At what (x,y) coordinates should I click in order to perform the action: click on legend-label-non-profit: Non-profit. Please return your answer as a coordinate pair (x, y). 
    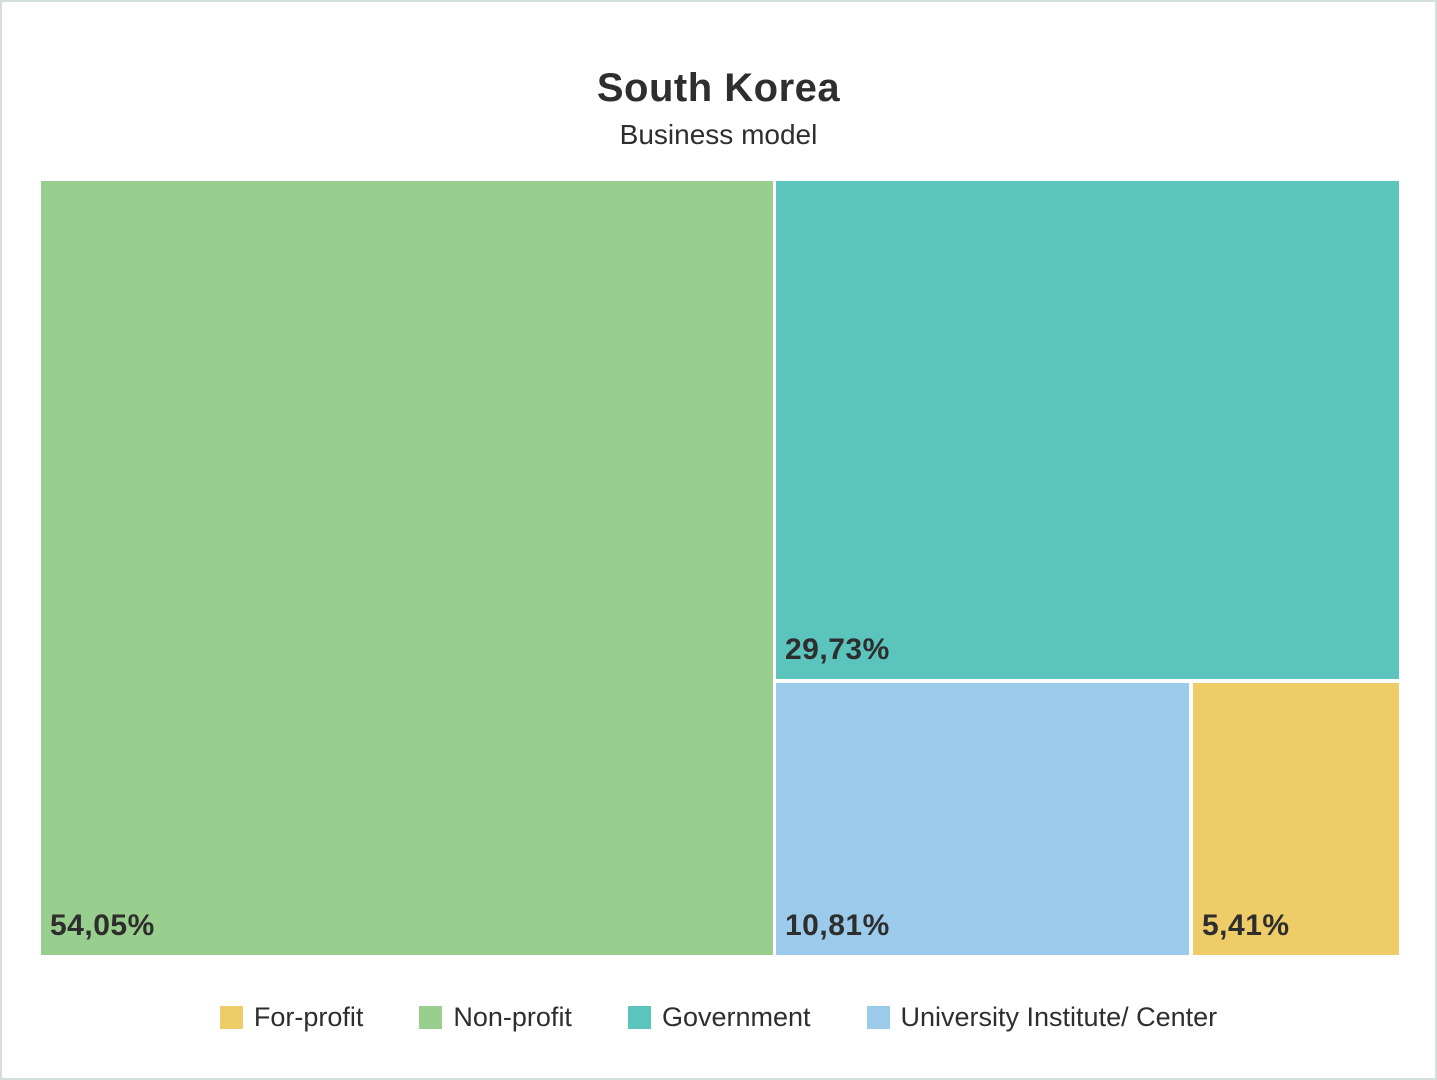
    Looking at the image, I should click on (512, 1017).